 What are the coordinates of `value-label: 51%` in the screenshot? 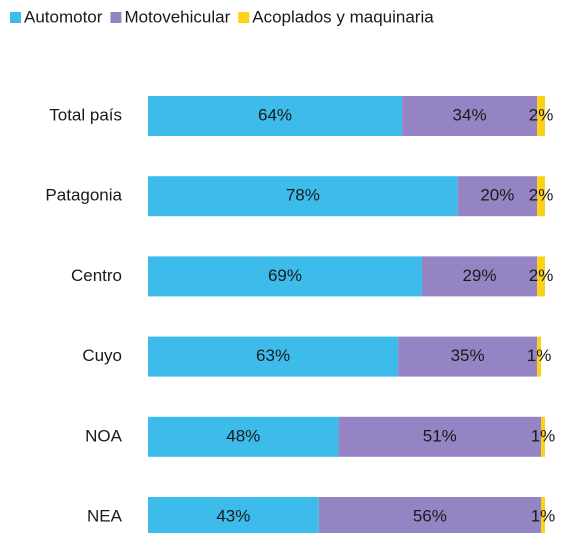 It's located at (440, 435).